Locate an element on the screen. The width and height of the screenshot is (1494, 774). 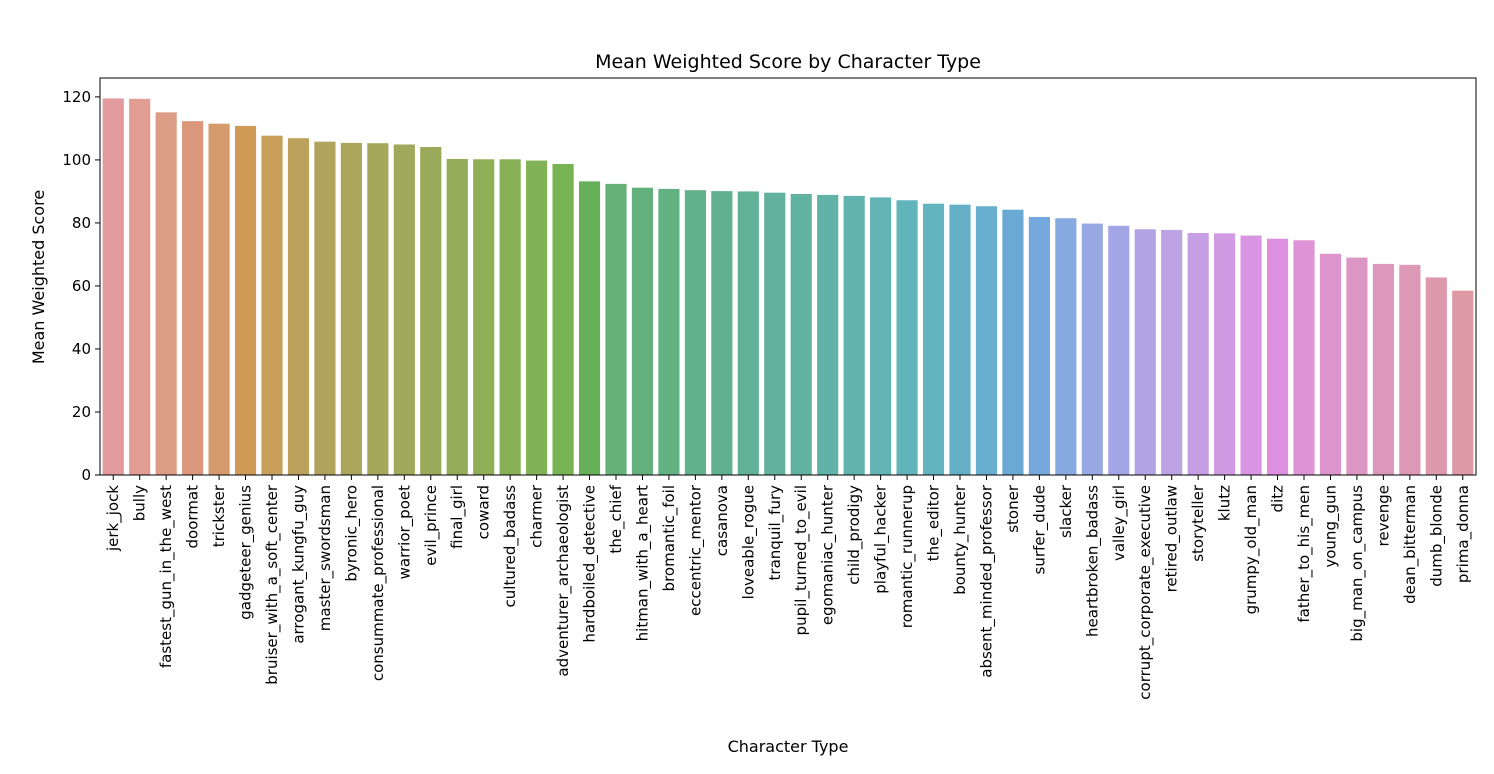
x-tick-label: trickster is located at coordinates (219, 515).